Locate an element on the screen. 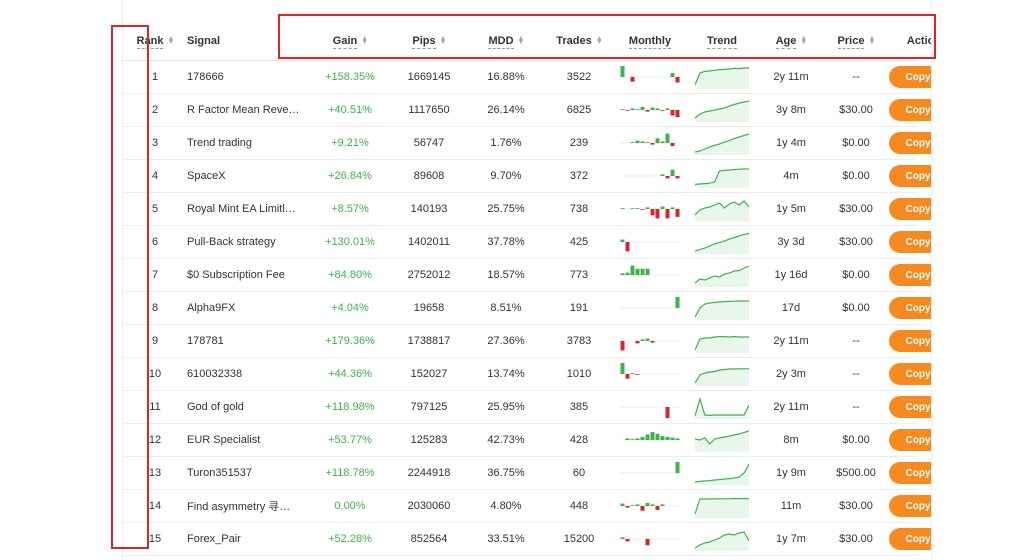  signal-name-link: Forex_Pair is located at coordinates (214, 539).